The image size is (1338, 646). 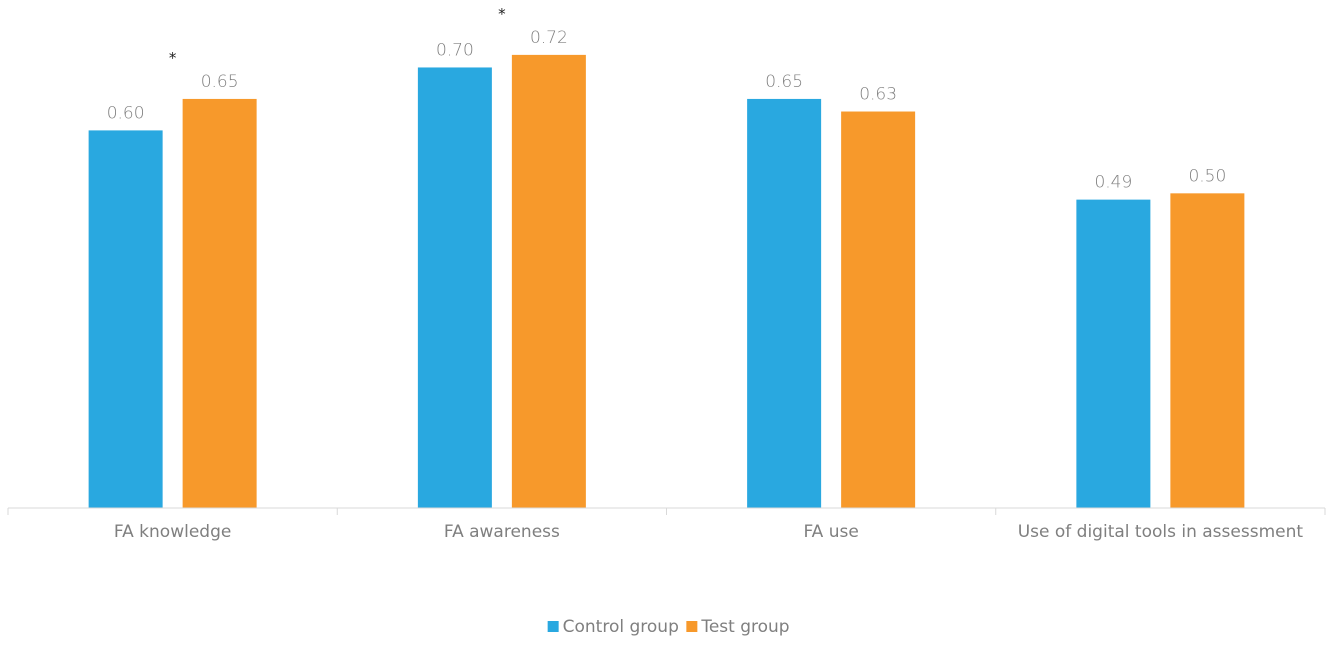 What do you see at coordinates (878, 95) in the screenshot?
I see `value-label-test-2: 0.63` at bounding box center [878, 95].